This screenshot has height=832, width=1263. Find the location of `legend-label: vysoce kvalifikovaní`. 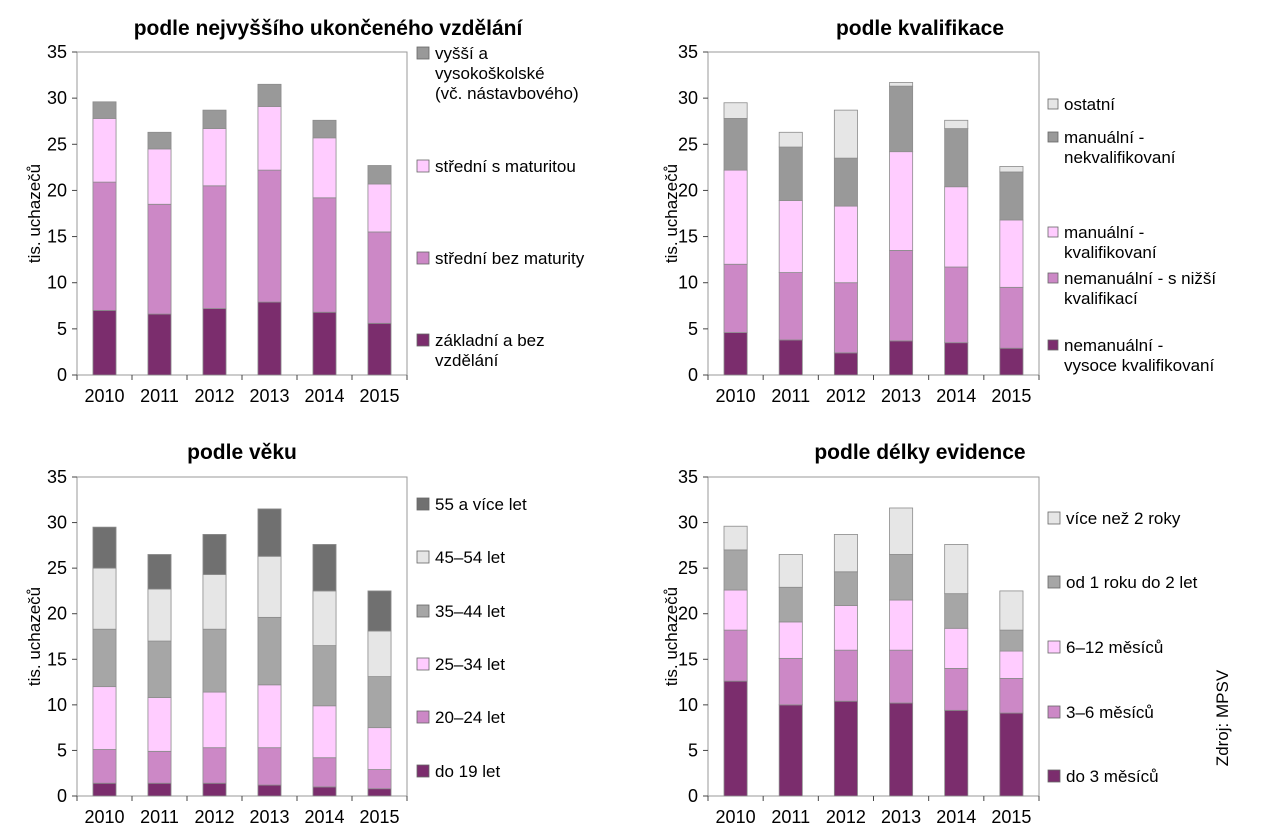

legend-label: vysoce kvalifikovaní is located at coordinates (1139, 365).